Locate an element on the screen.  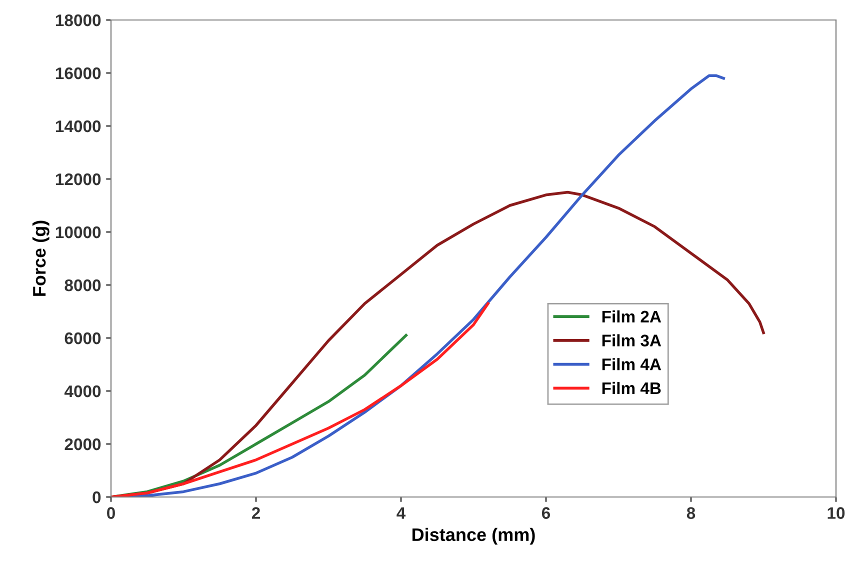
legend-label: Film 2A is located at coordinates (632, 316).